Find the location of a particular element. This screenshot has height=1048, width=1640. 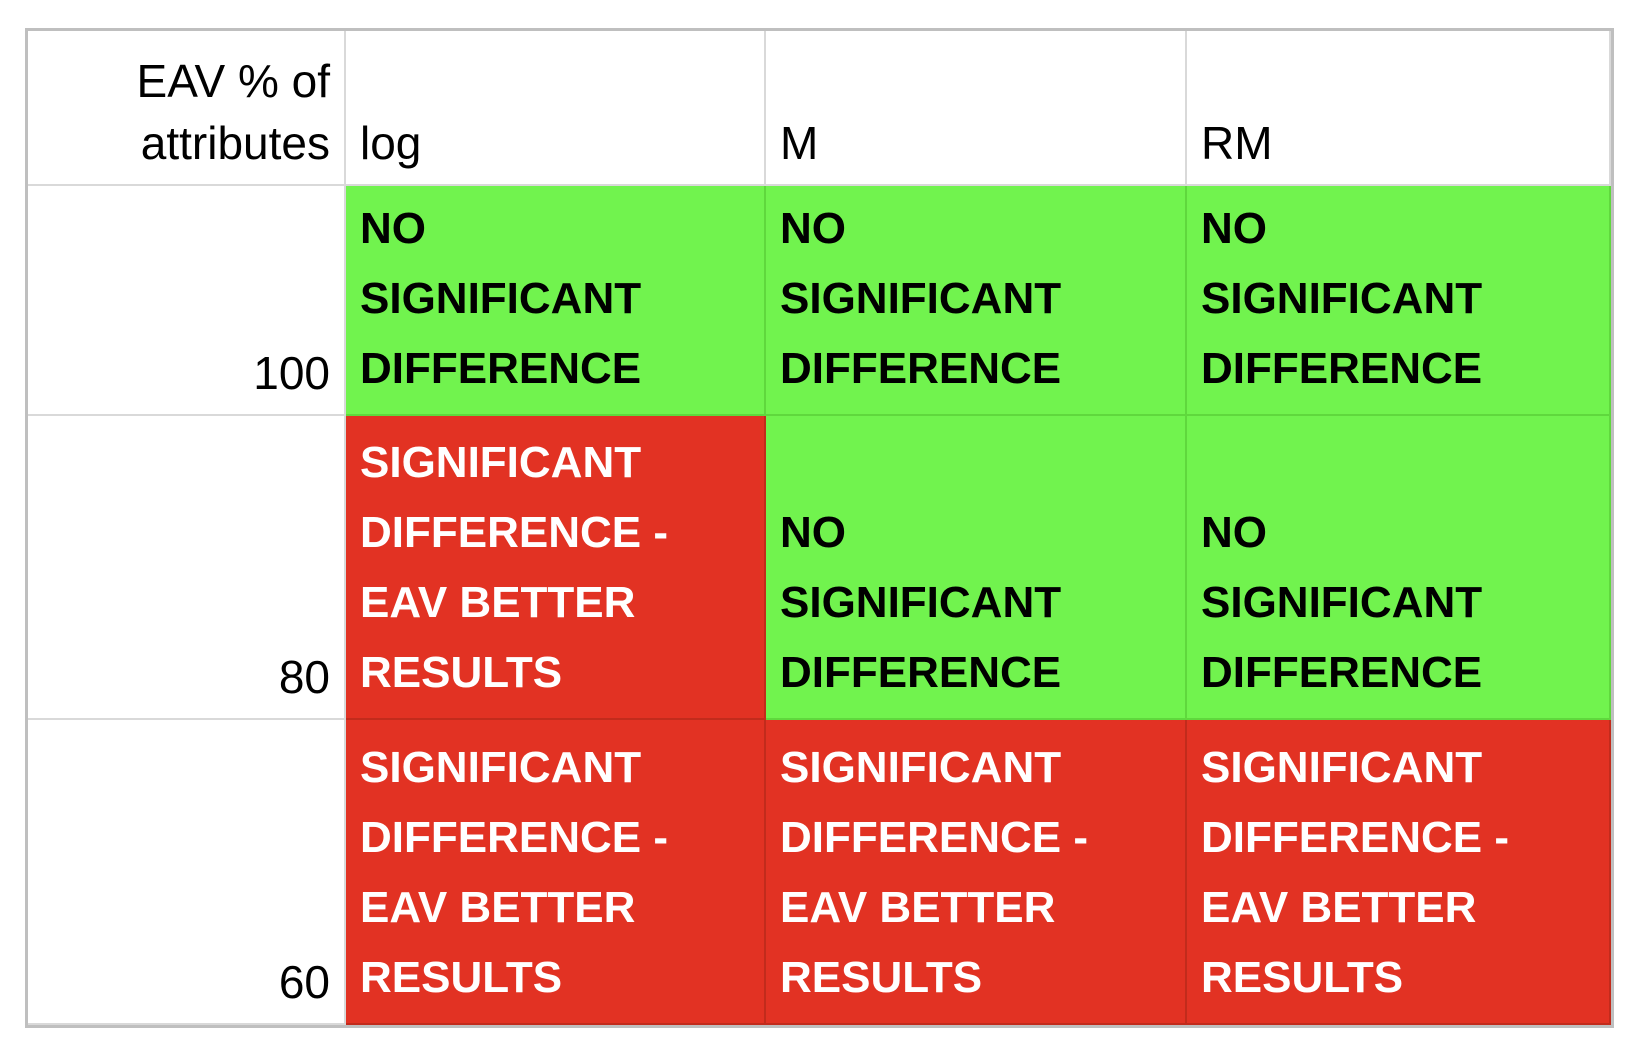

cell-100-rm: NO SIGNIFICANT DIFFERENCE is located at coordinates (1399, 301).